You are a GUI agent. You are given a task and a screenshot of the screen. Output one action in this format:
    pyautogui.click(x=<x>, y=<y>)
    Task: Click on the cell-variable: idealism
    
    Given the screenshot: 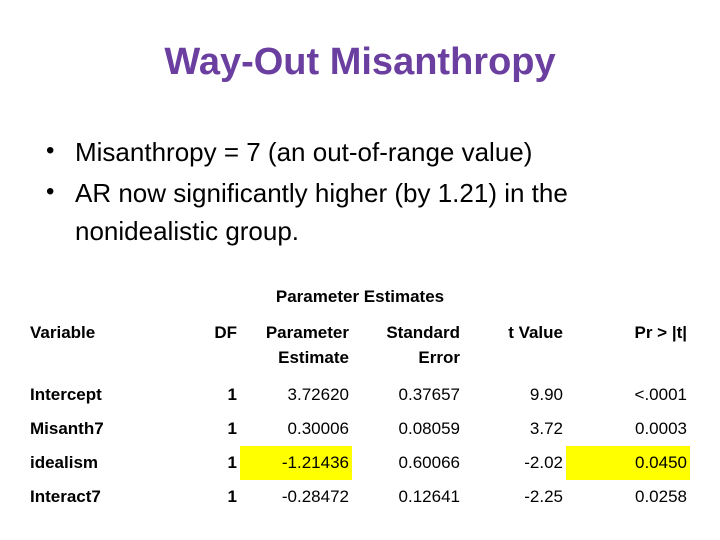 What is the action you would take?
    pyautogui.click(x=64, y=462)
    